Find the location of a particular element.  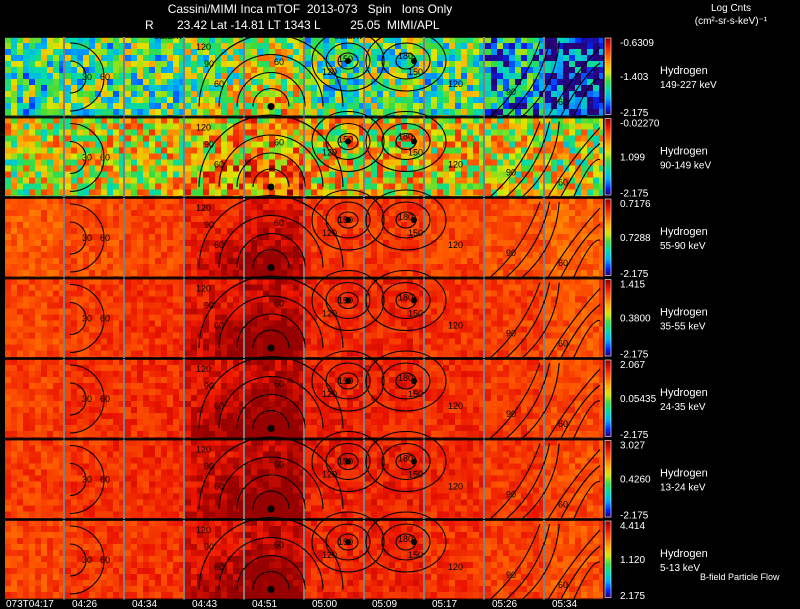

units-formula: (cm²-sr-s-keV)⁻¹ is located at coordinates (731, 21).